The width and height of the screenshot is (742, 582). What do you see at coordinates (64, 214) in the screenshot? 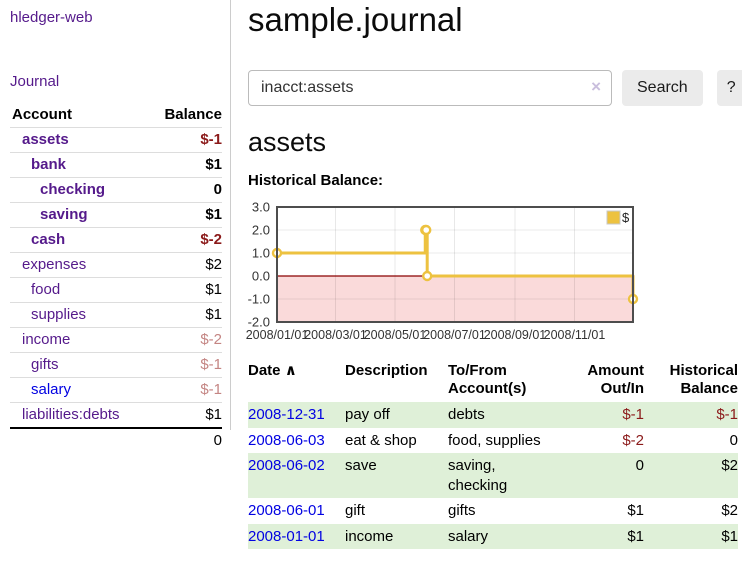
I see `account-link: saving` at bounding box center [64, 214].